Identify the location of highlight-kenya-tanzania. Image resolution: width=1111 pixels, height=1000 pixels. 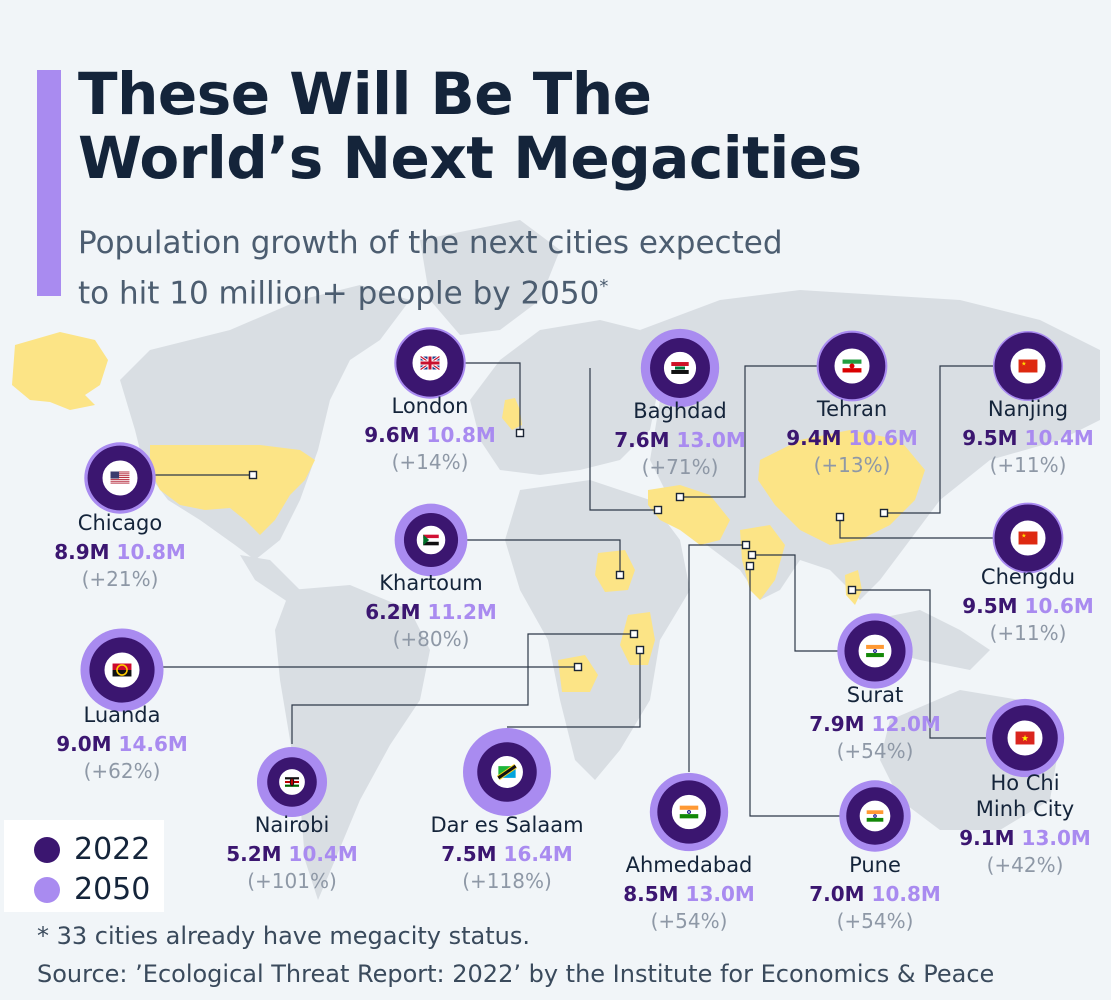
(637, 638).